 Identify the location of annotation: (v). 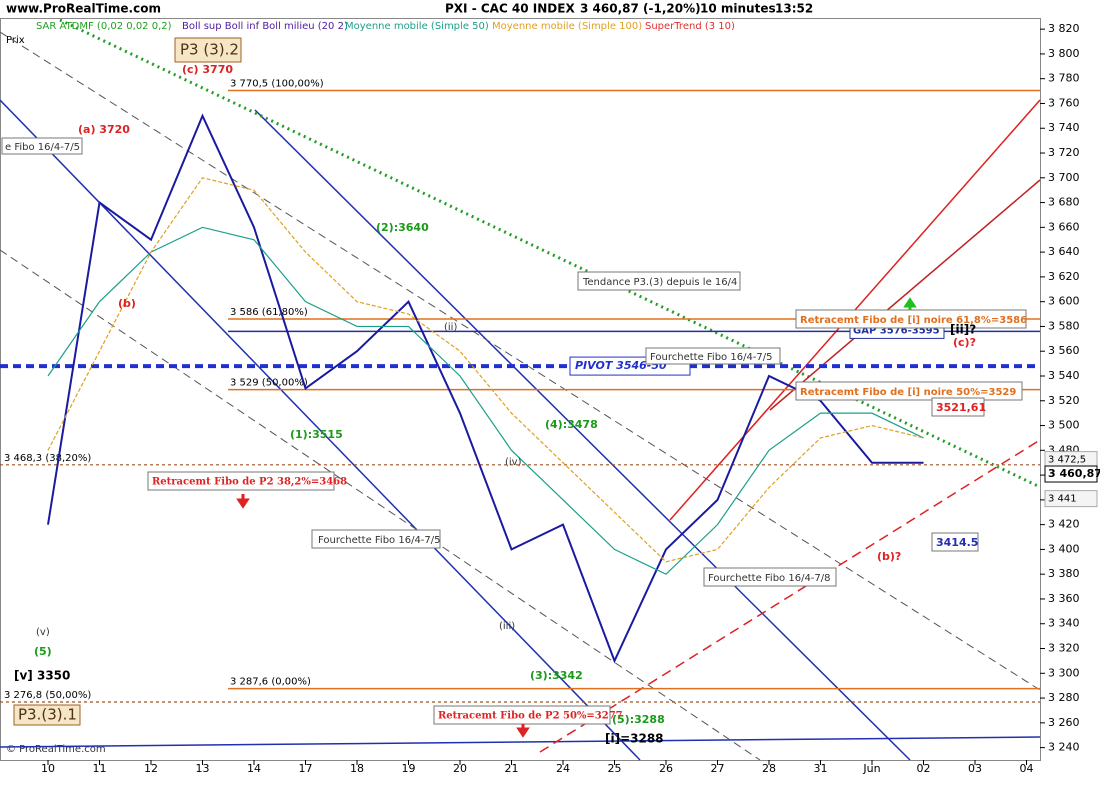
(43, 632).